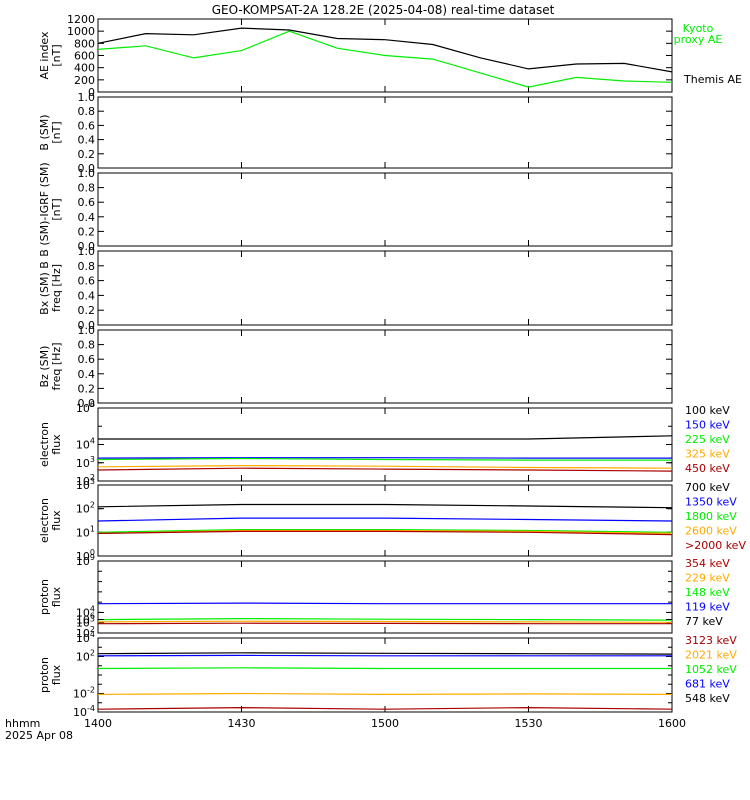 Image resolution: width=750 pixels, height=800 pixels. I want to click on y-tick-exponent: 9, so click(92, 557).